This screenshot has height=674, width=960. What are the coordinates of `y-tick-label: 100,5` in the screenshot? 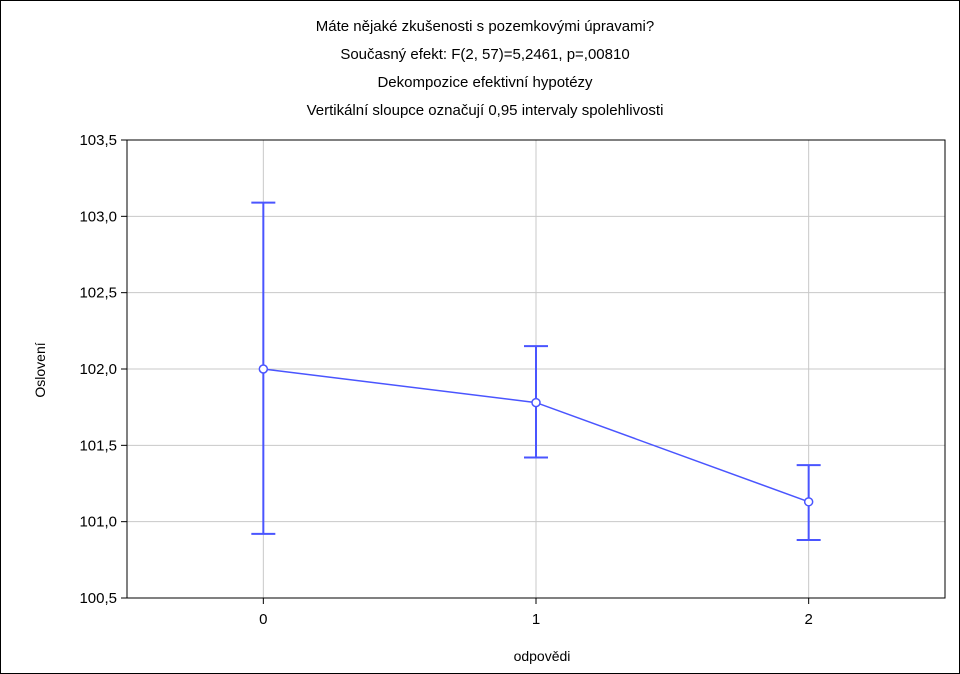 It's located at (98, 598).